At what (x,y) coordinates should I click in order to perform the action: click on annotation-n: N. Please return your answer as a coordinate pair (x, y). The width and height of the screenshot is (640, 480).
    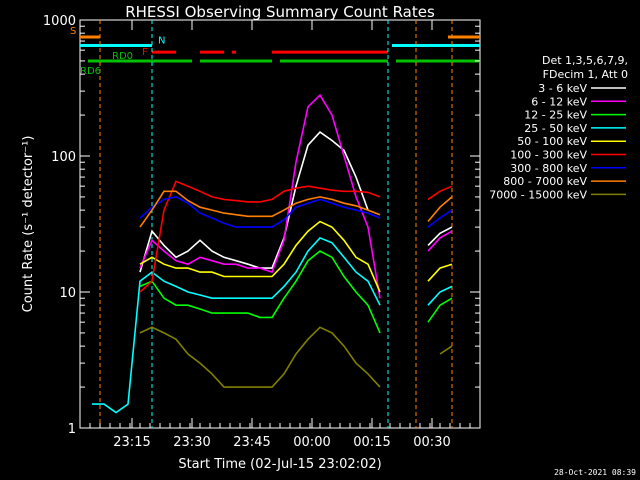
    Looking at the image, I should click on (161, 40).